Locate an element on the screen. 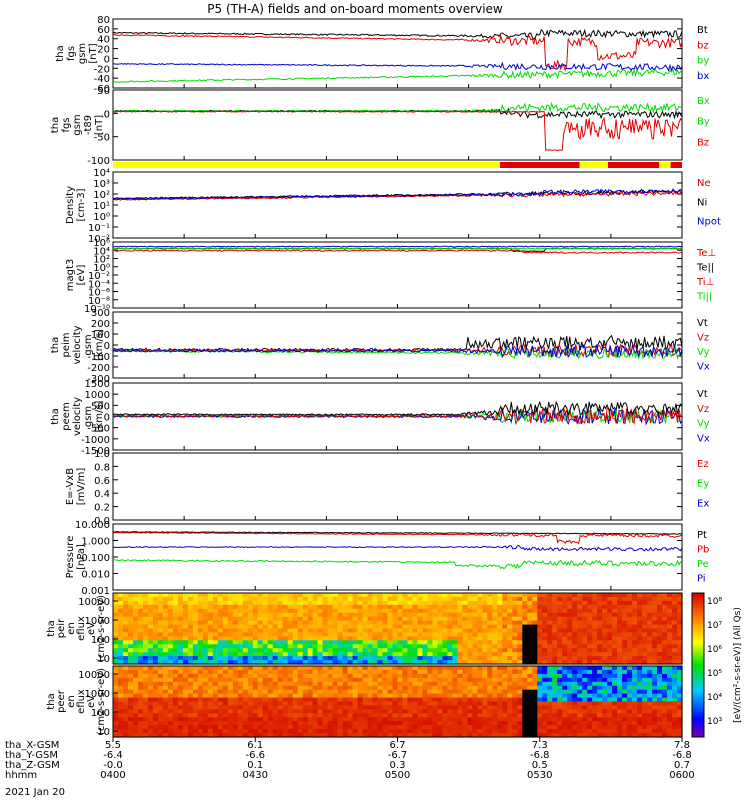  y-tick-label: 0 is located at coordinates (107, 346).